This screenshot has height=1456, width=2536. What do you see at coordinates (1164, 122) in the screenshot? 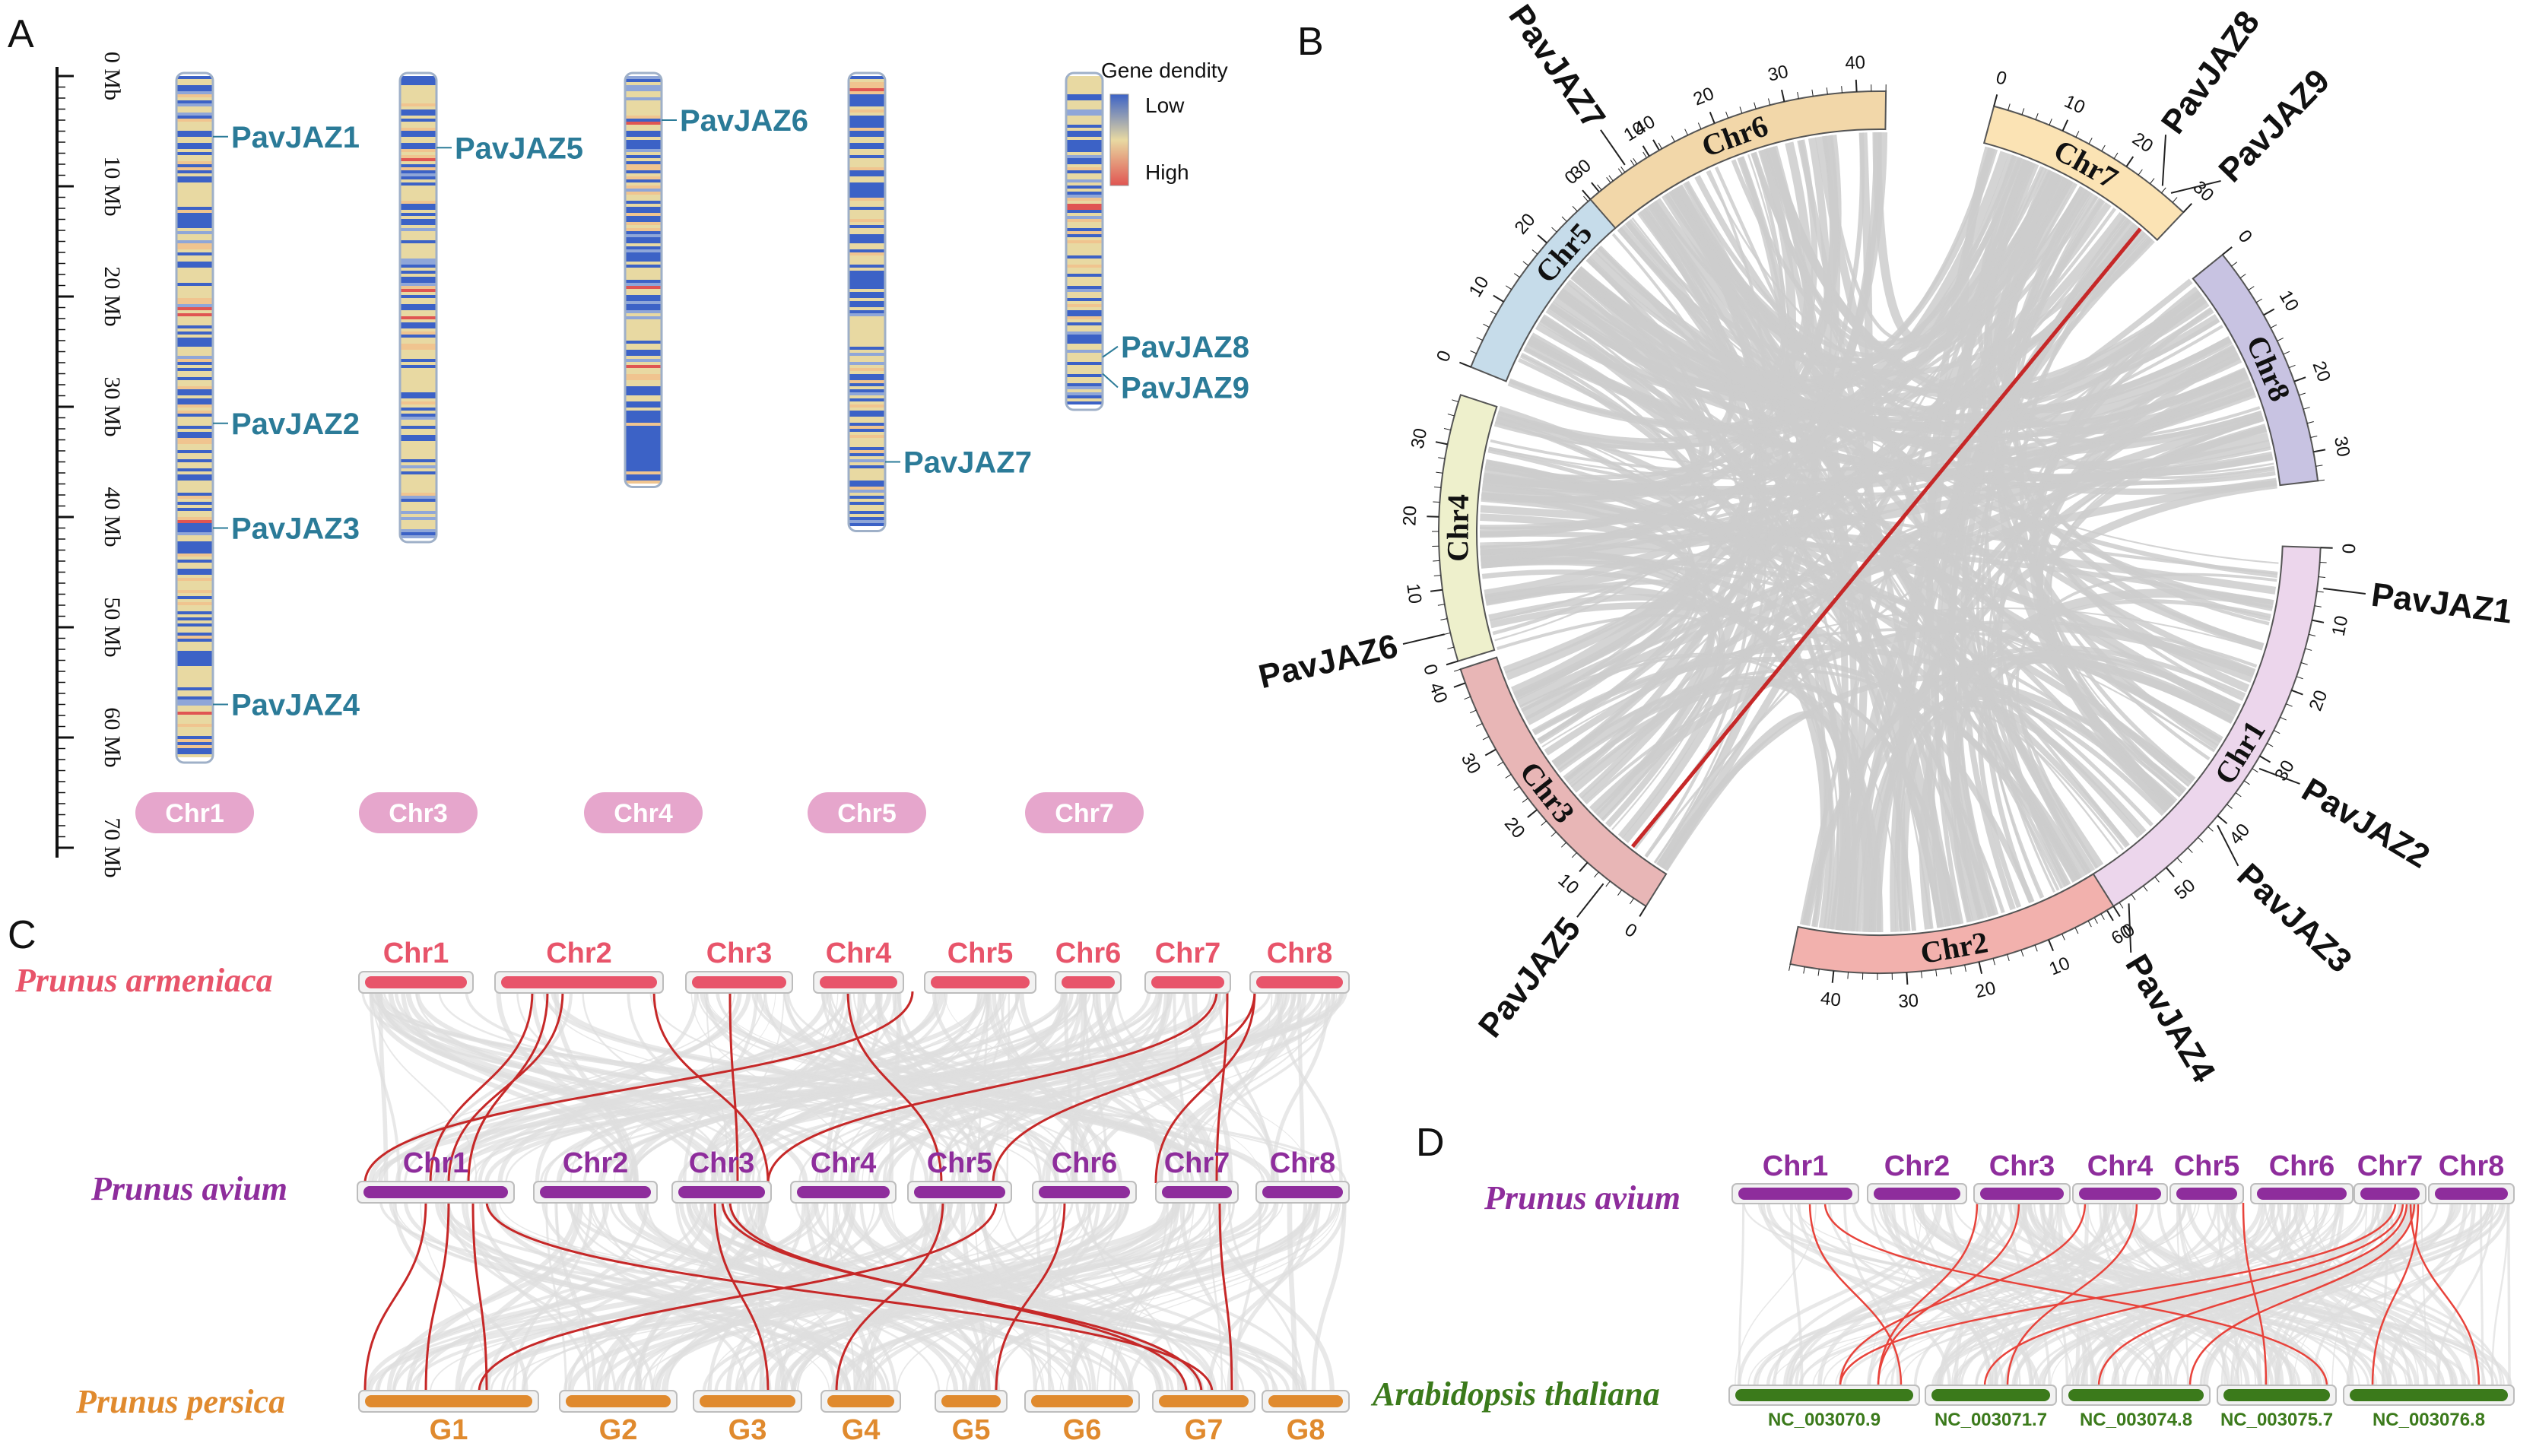
I see `gene-density-legend: Gene dendity Low High` at bounding box center [1164, 122].